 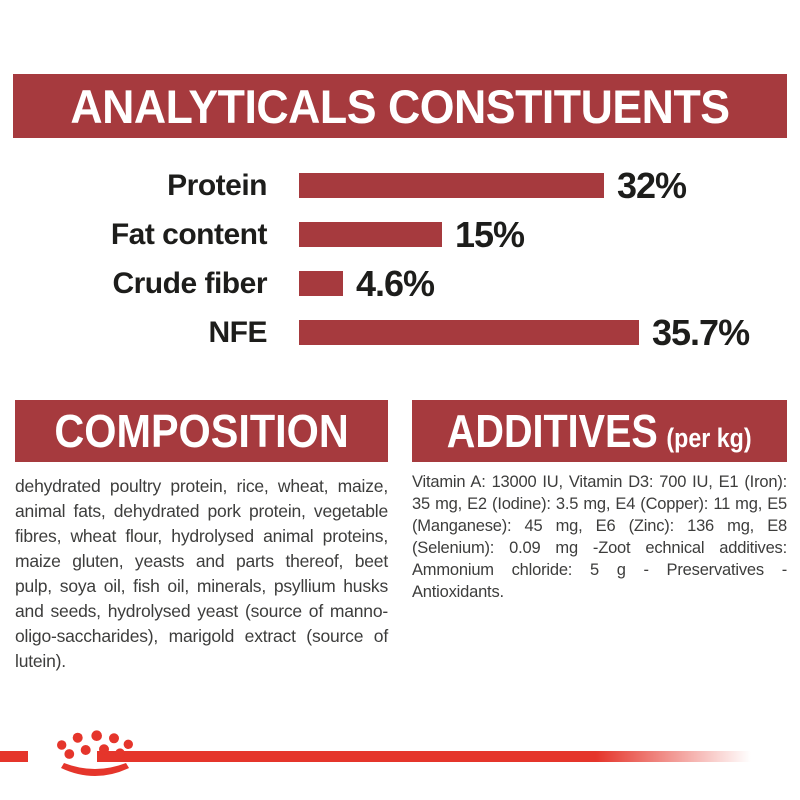 I want to click on crown-base-arc, so click(x=95, y=769).